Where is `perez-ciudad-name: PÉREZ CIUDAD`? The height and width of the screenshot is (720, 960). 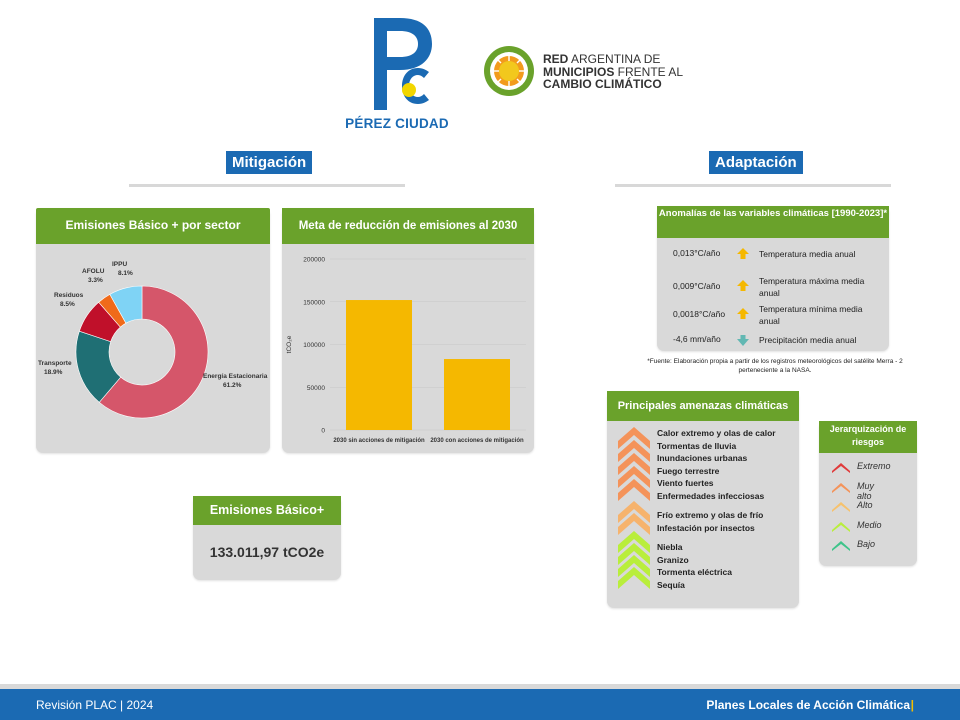 perez-ciudad-name: PÉREZ CIUDAD is located at coordinates (397, 123).